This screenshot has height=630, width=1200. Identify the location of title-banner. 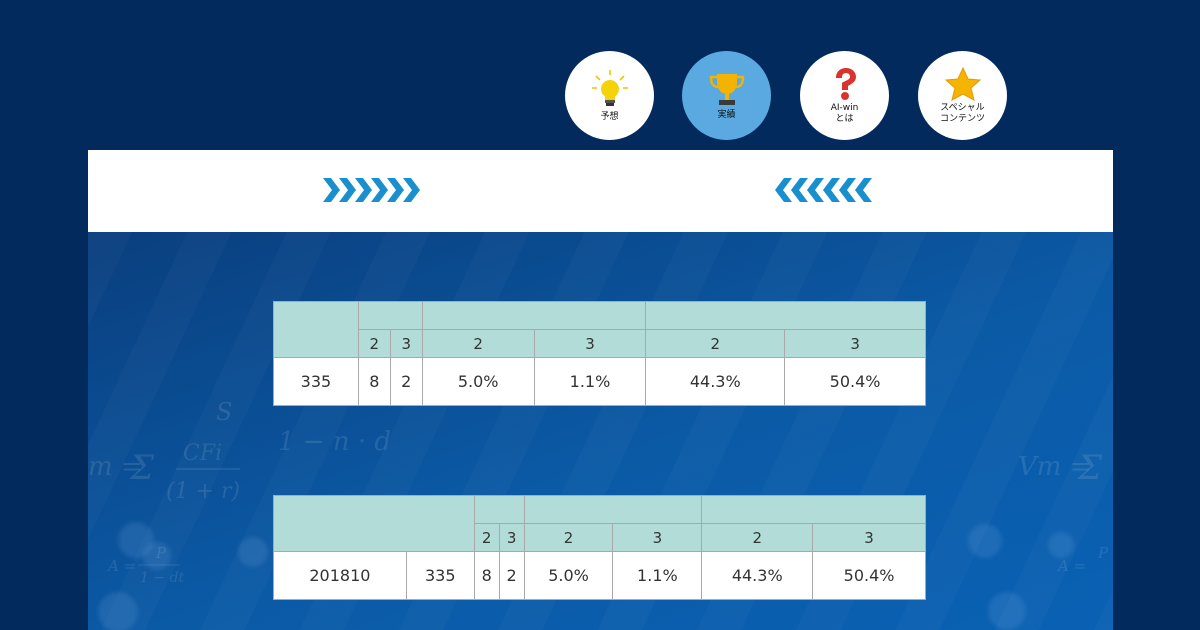
(600, 191).